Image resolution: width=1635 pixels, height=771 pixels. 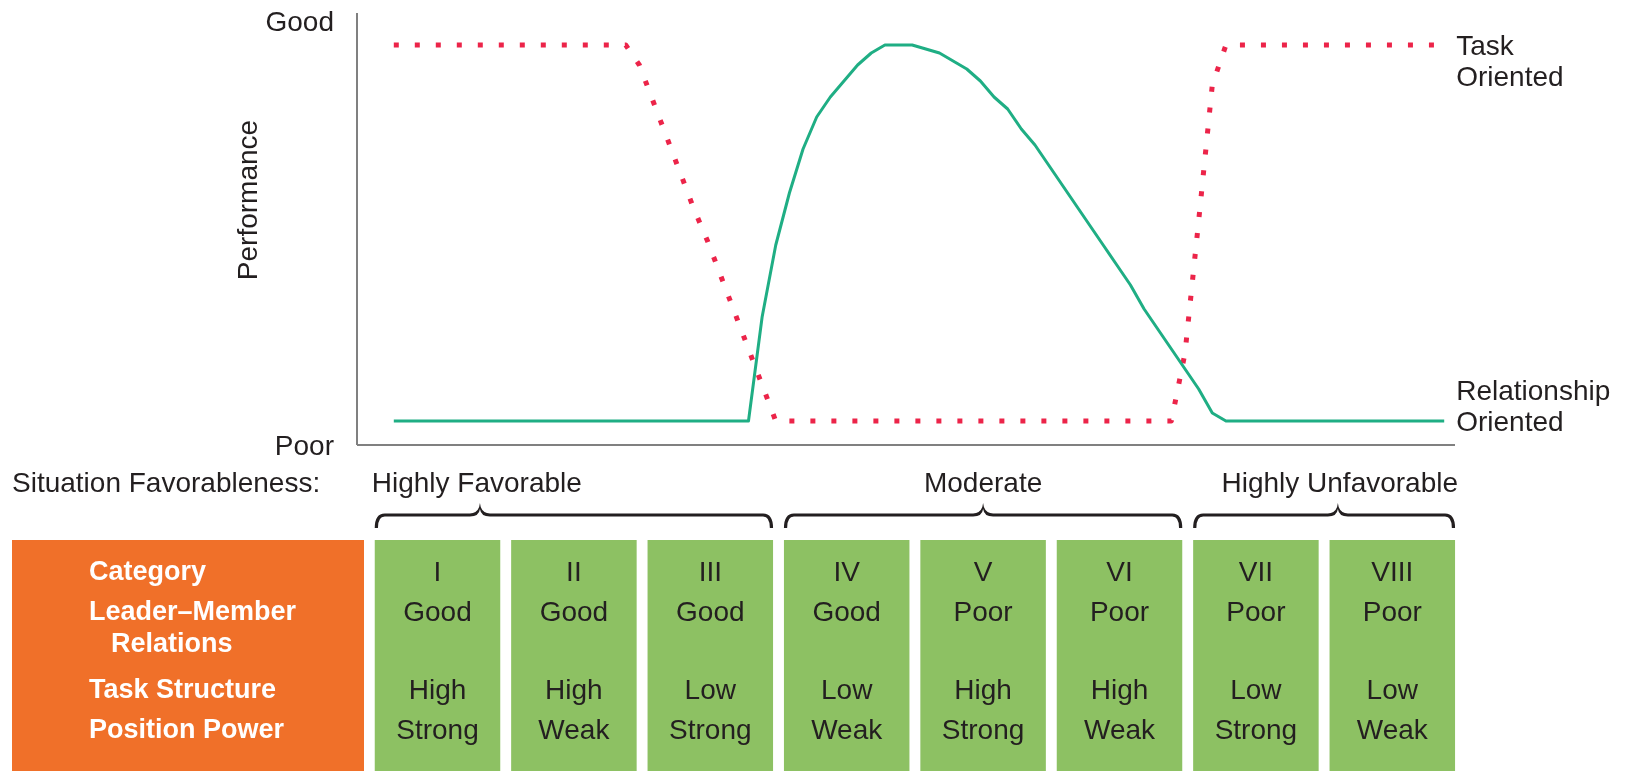 I want to click on category-label: Leader–Member Relations, so click(x=193, y=627).